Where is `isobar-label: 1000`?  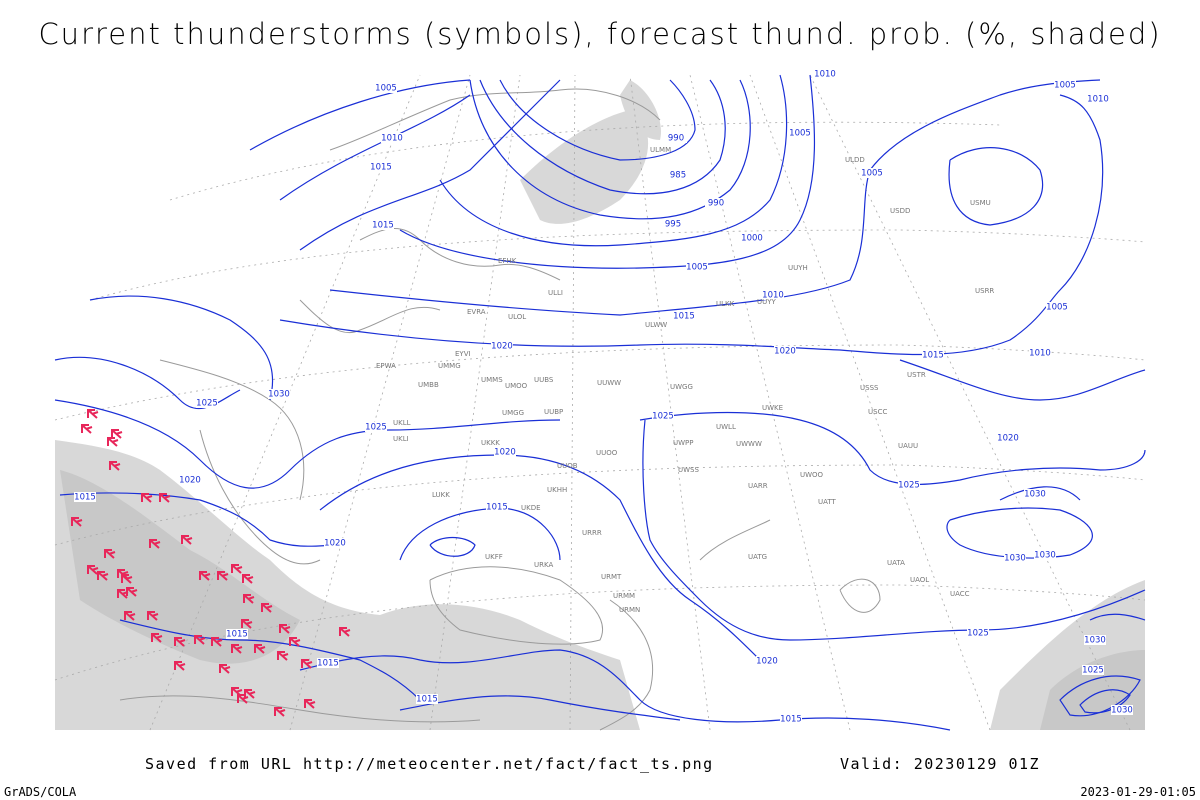 isobar-label: 1000 is located at coordinates (752, 239).